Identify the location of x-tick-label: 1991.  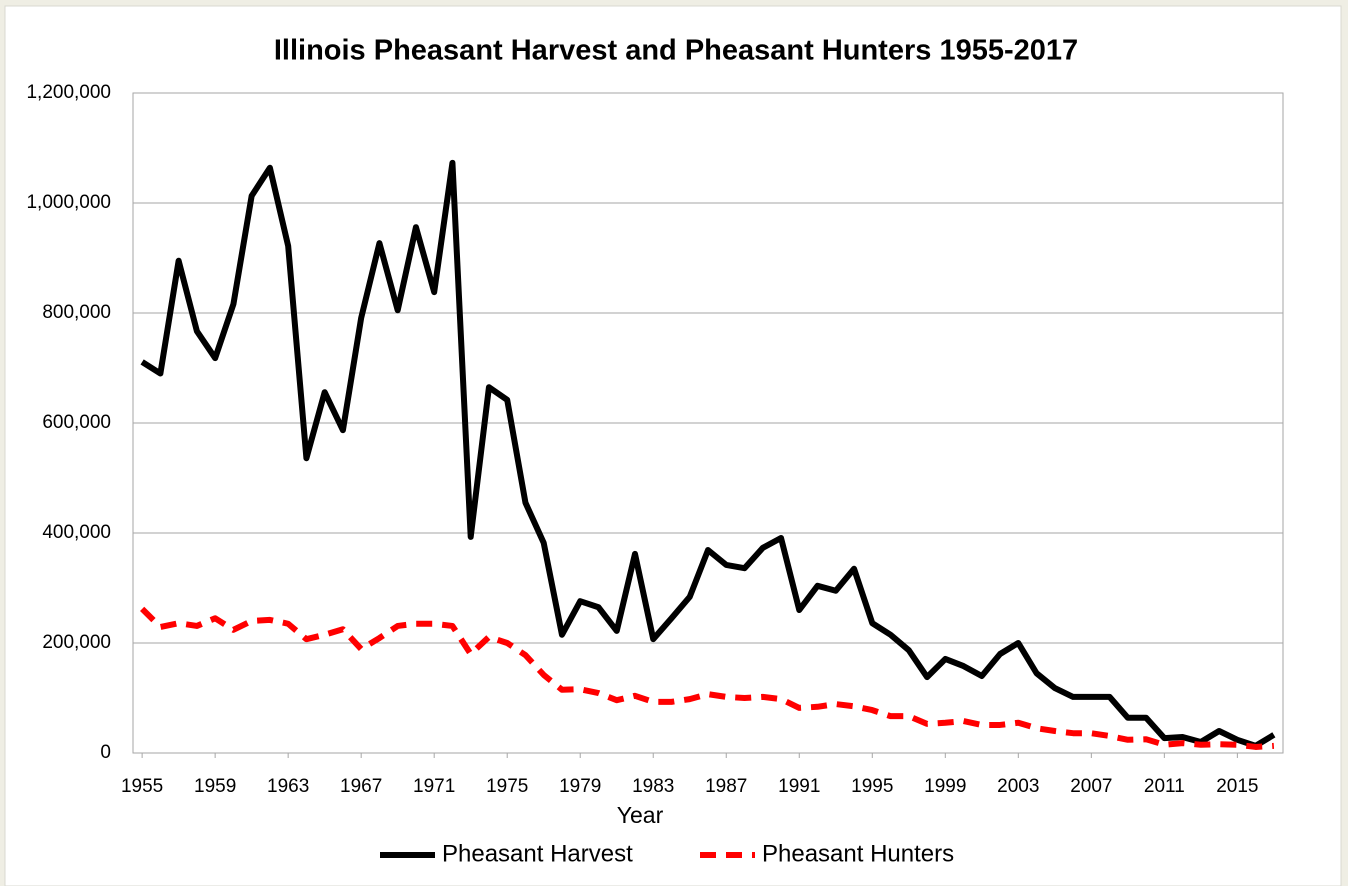
(799, 786).